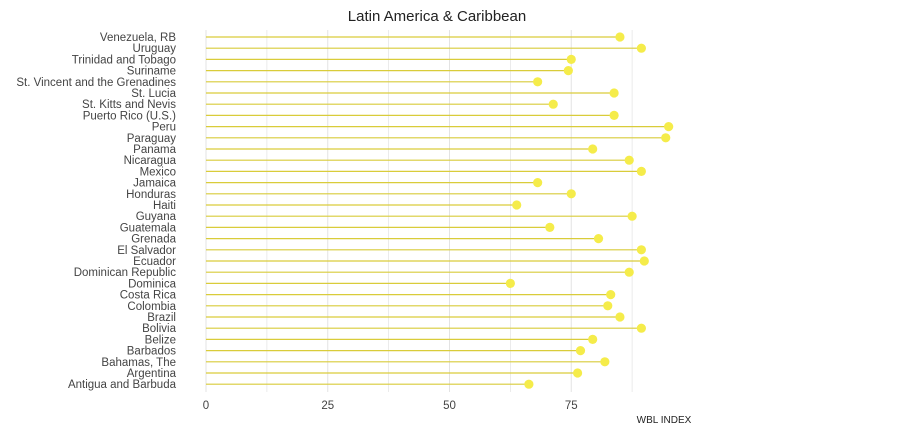  What do you see at coordinates (664, 420) in the screenshot?
I see `x-axis-label: WBL INDEX` at bounding box center [664, 420].